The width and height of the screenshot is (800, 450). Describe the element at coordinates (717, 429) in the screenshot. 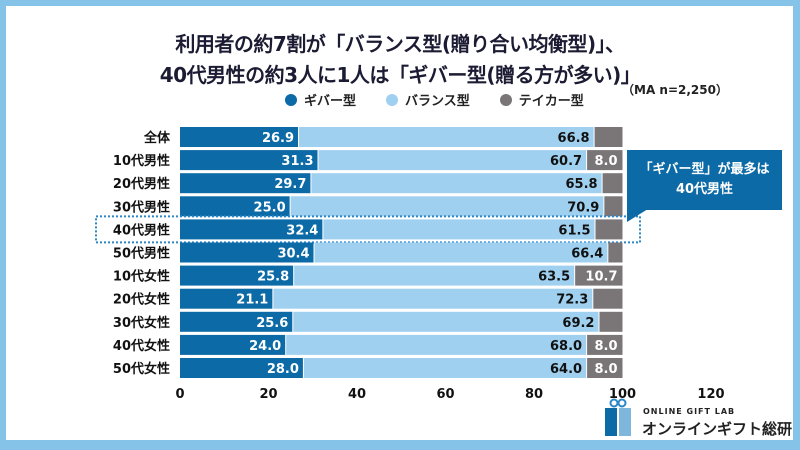

I see `logo-text-ja: オンラインギフト総研` at that location.